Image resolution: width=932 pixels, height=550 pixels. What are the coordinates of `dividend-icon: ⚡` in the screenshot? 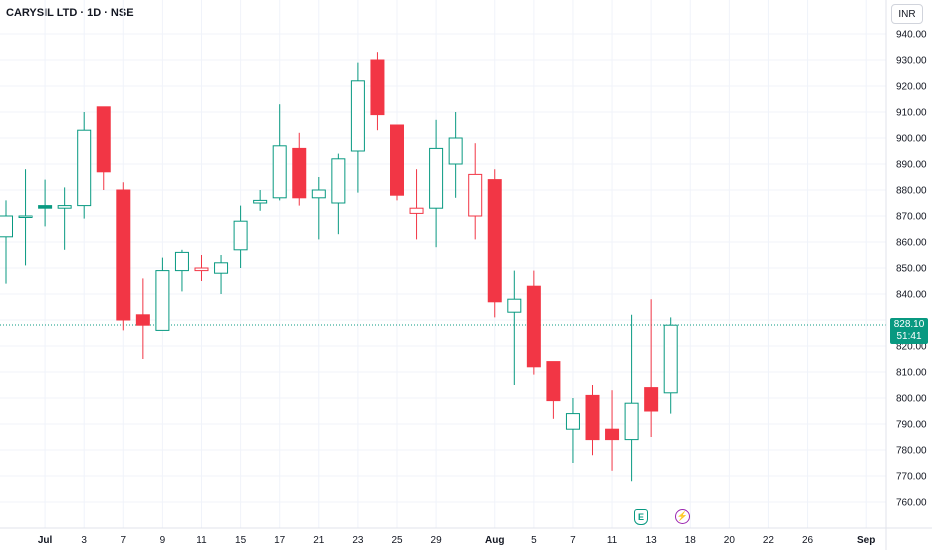 It's located at (682, 516).